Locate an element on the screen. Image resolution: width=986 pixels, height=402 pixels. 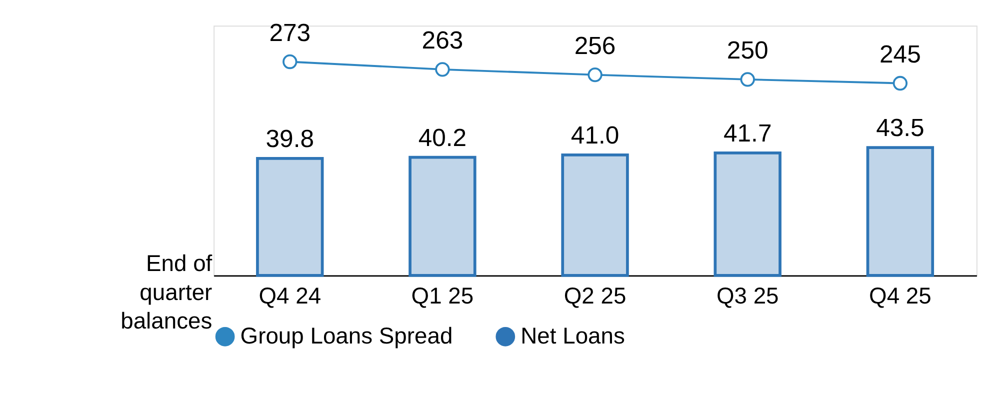
data-label: 273 is located at coordinates (290, 33).